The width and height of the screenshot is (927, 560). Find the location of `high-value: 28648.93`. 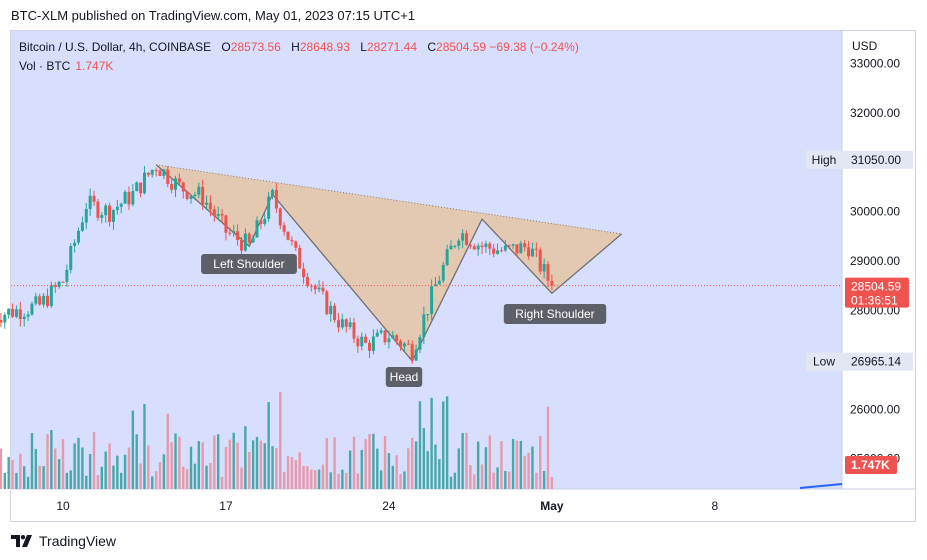

high-value: 28648.93 is located at coordinates (324, 47).